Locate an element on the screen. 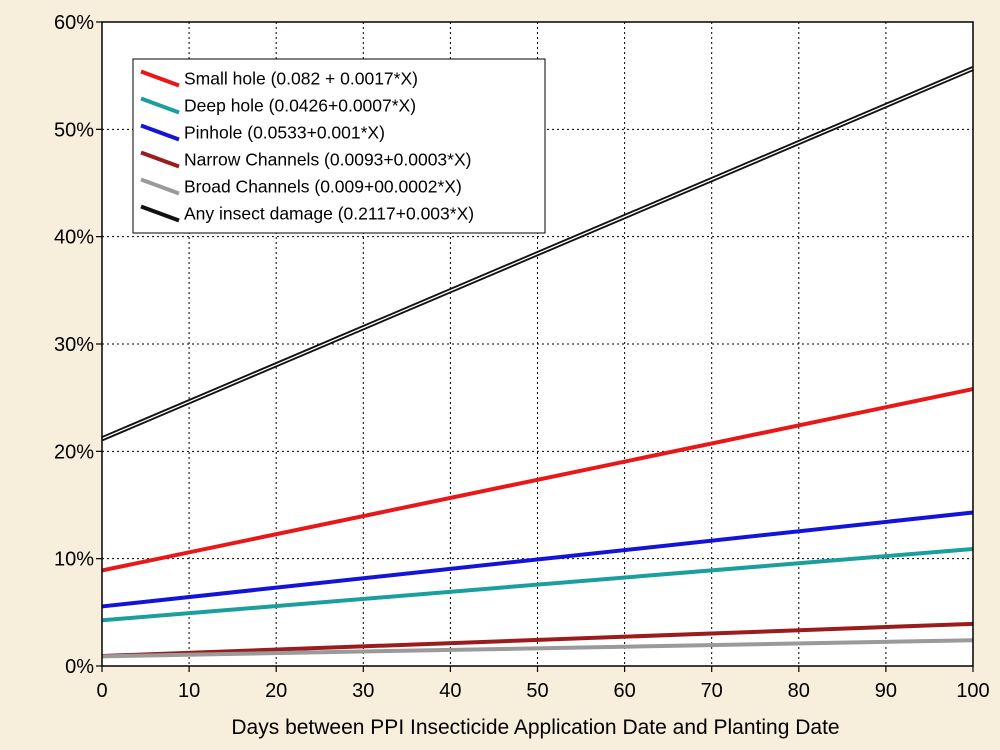  x-tick-label: 20 is located at coordinates (276, 691).